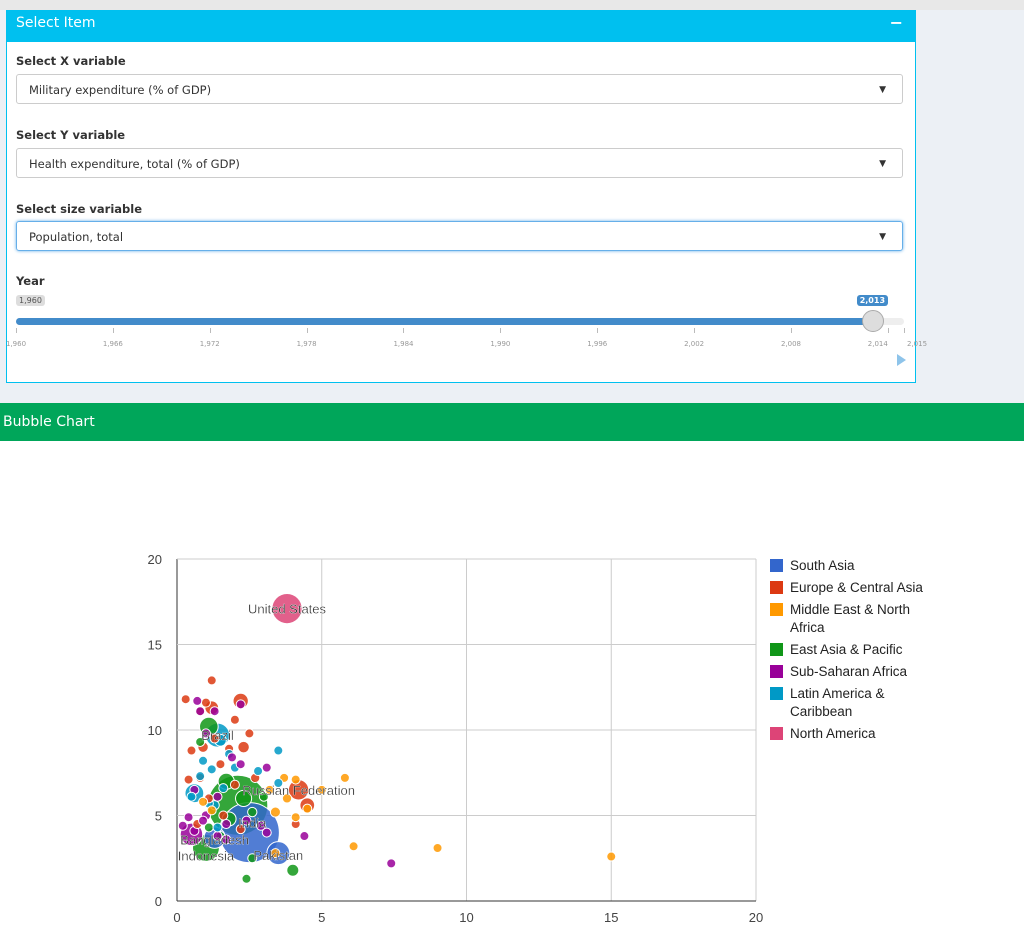  What do you see at coordinates (846, 649) in the screenshot?
I see `legend-label: East Asia & Pacific` at bounding box center [846, 649].